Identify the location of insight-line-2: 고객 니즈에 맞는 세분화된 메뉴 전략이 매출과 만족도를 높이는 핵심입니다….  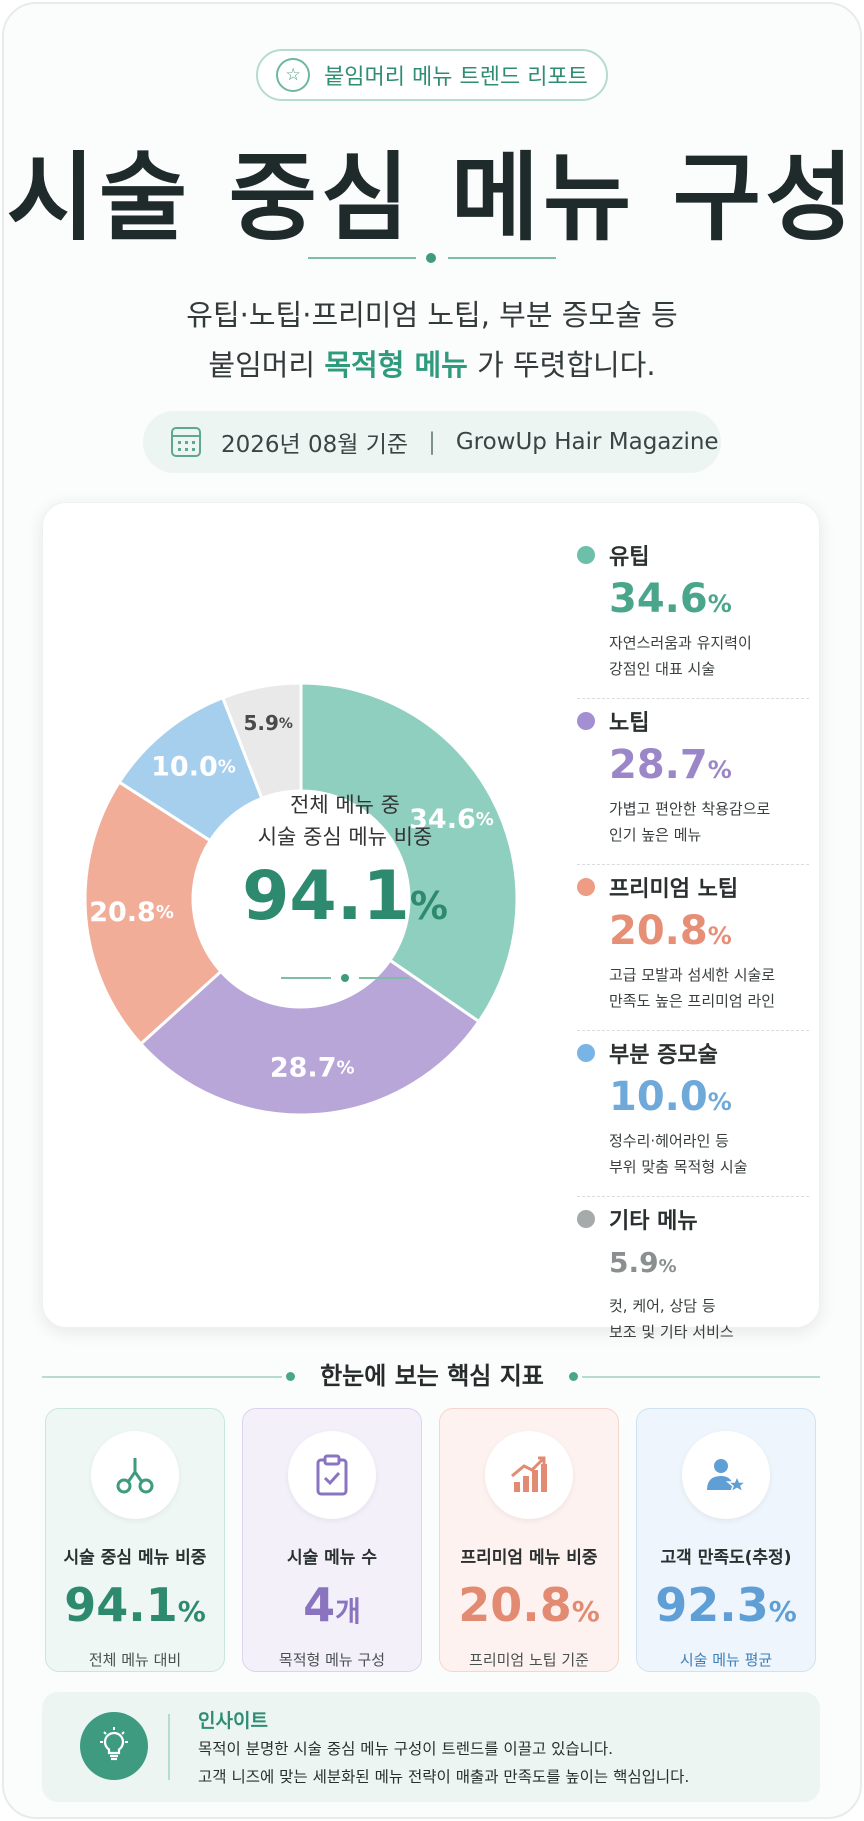
(444, 1777).